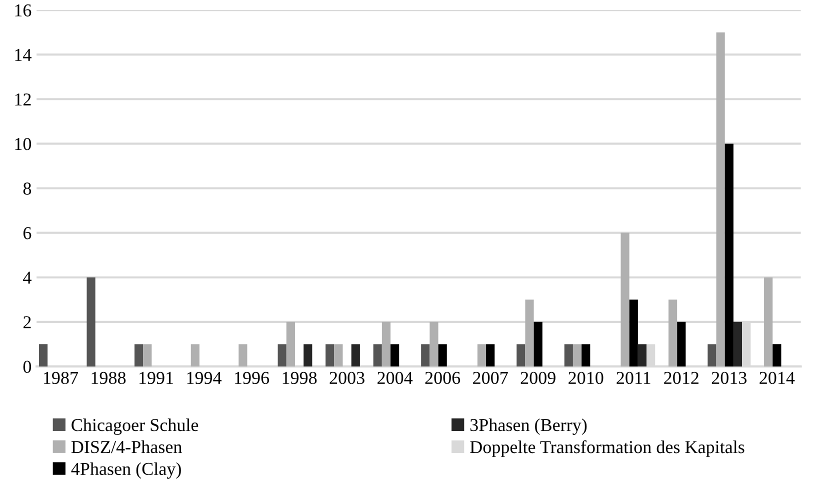 The image size is (813, 502). I want to click on x-tick-label: 2012, so click(681, 378).